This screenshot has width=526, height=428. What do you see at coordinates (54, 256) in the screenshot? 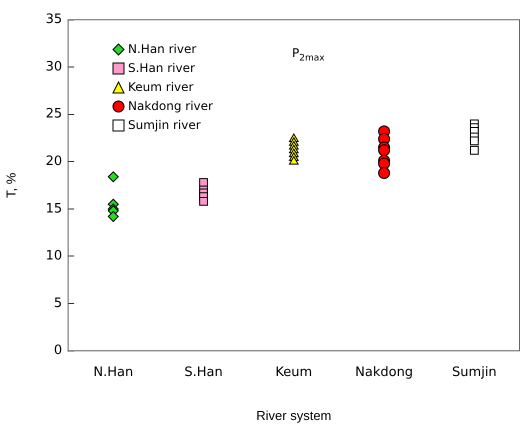
I see `y-tick-label: 10` at bounding box center [54, 256].